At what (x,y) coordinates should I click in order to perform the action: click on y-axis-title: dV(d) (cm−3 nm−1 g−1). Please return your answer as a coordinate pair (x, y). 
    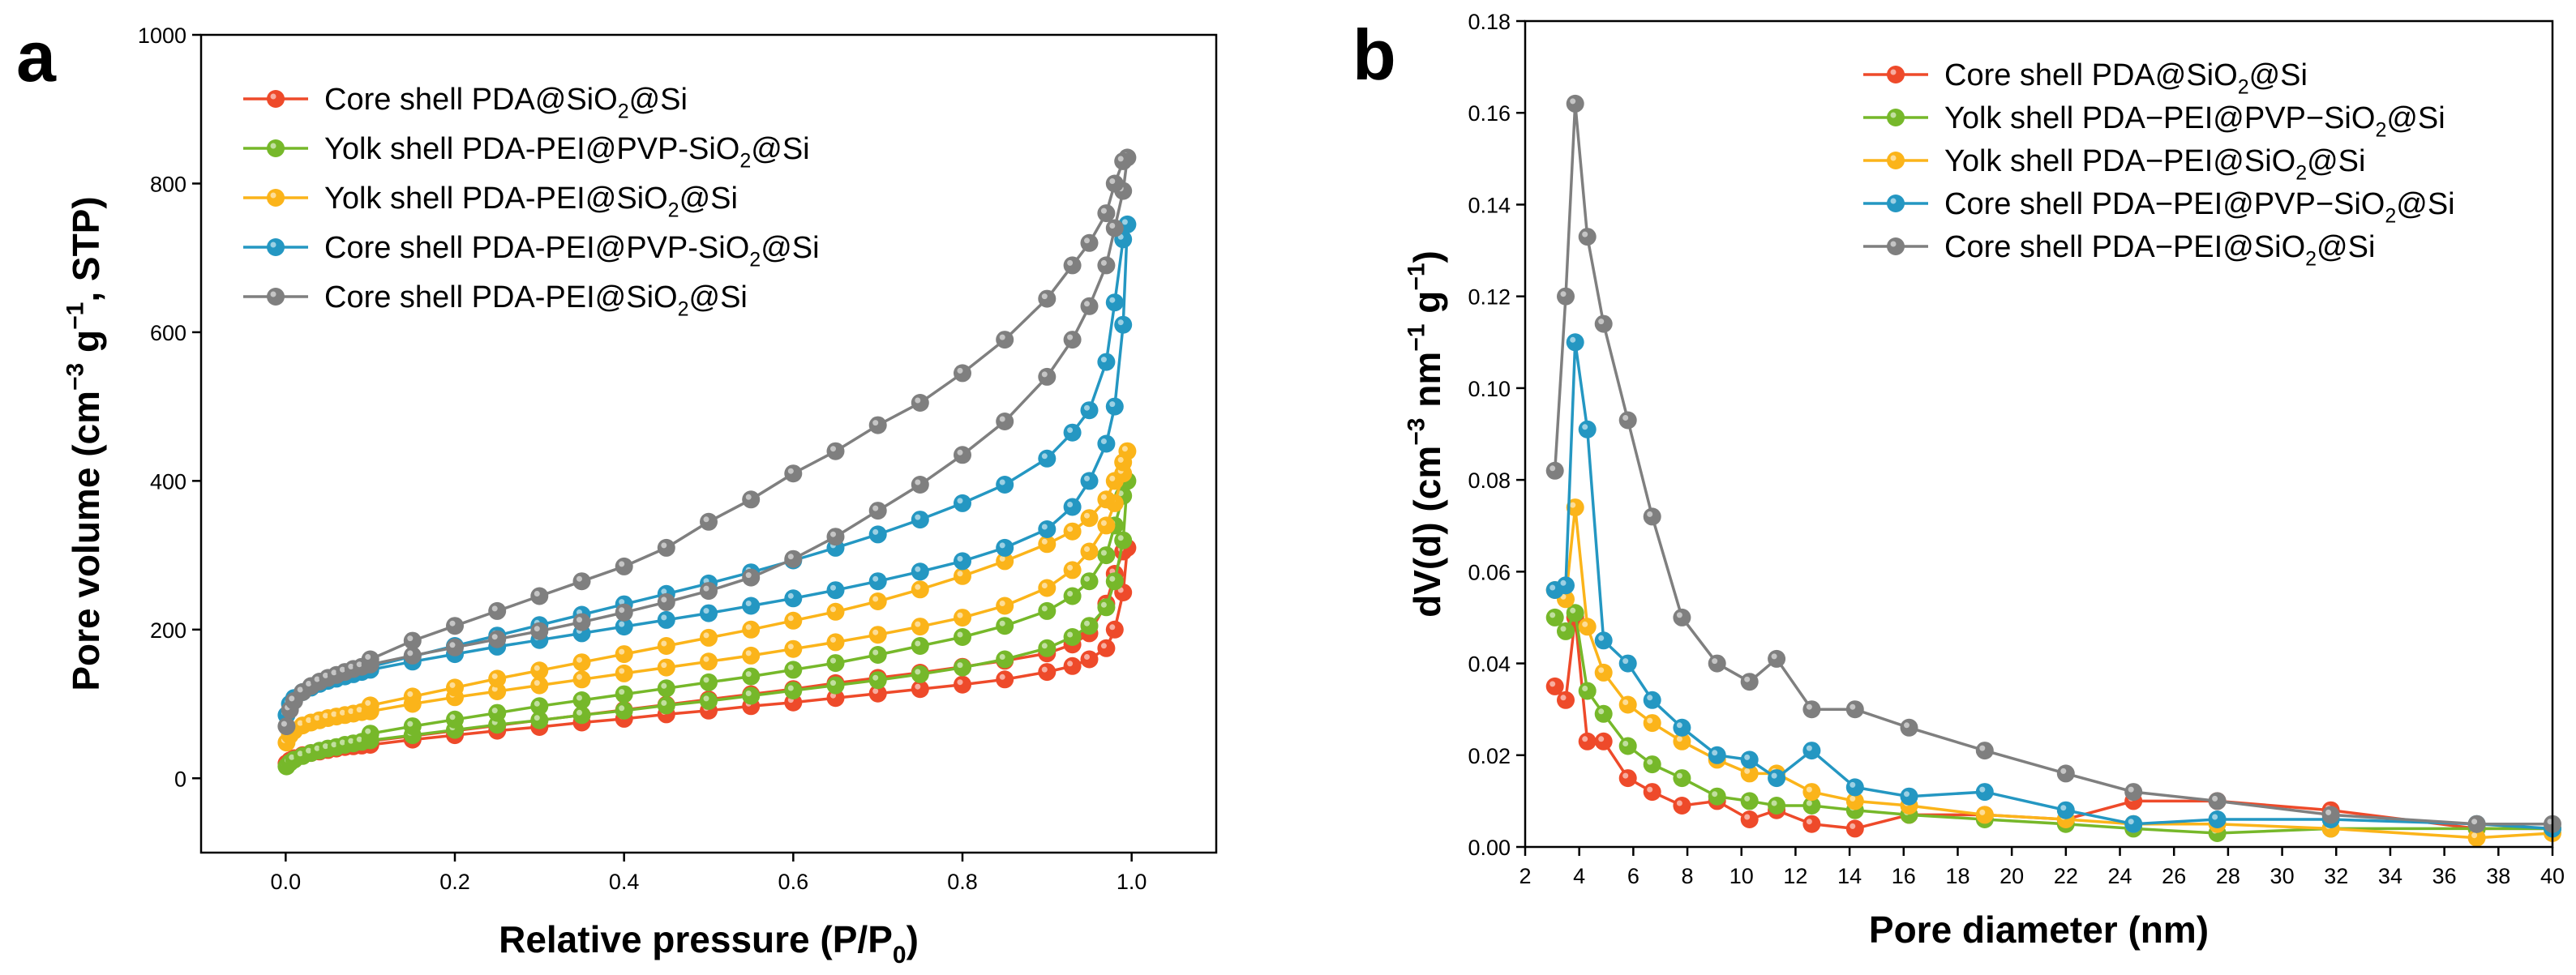
    Looking at the image, I should click on (1426, 434).